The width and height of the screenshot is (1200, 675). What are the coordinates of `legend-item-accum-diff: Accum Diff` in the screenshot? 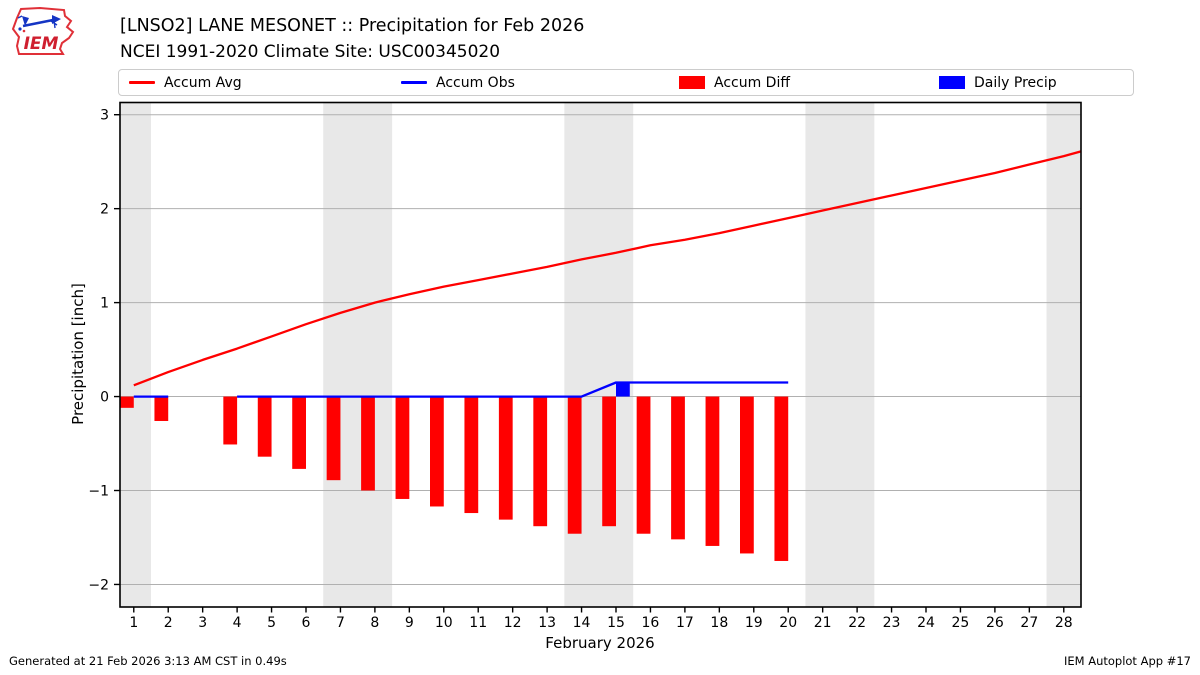 It's located at (809, 83).